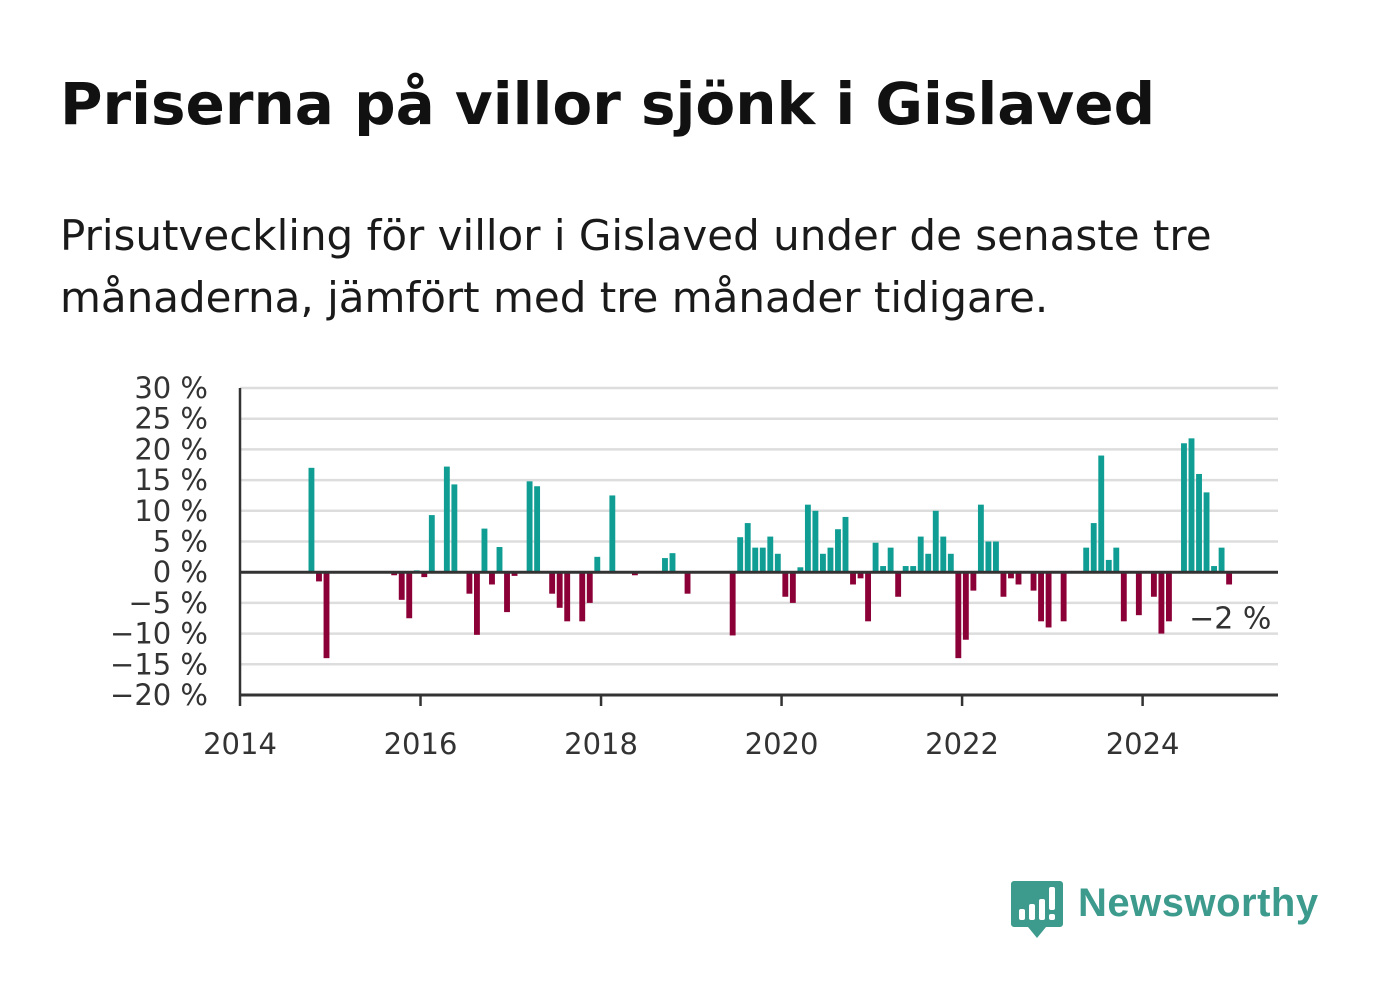 Image resolution: width=1382 pixels, height=999 pixels. Describe the element at coordinates (159, 634) in the screenshot. I see `y-tick-label: −10 %` at that location.